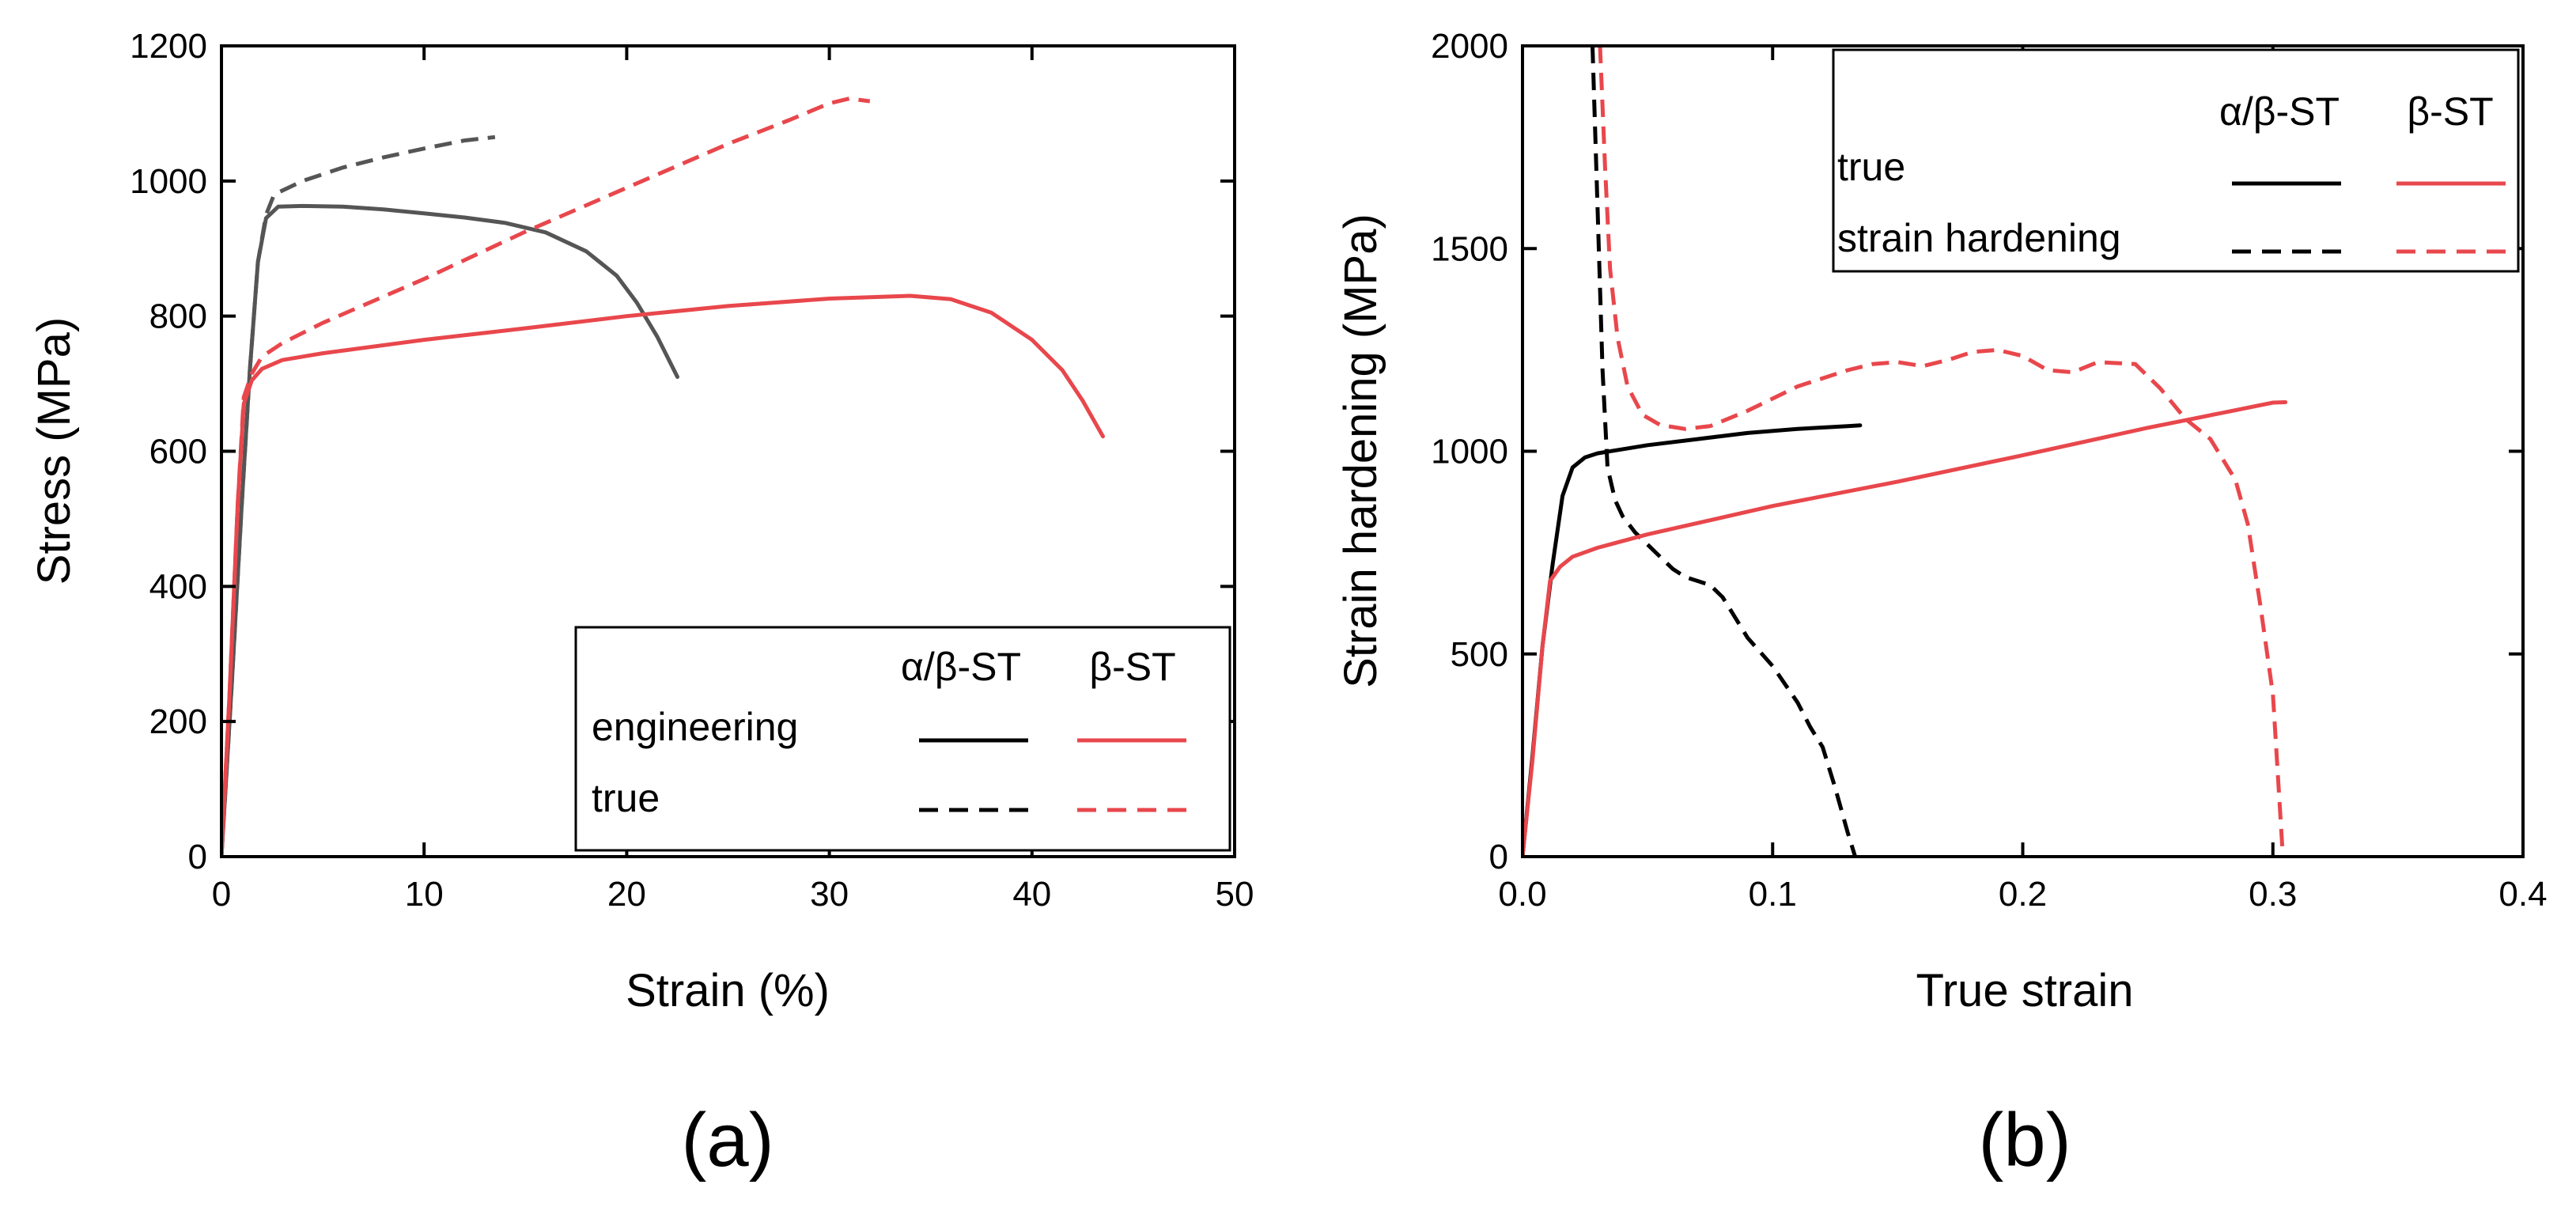  What do you see at coordinates (198, 857) in the screenshot?
I see `panel-a-y-tick-label: 0` at bounding box center [198, 857].